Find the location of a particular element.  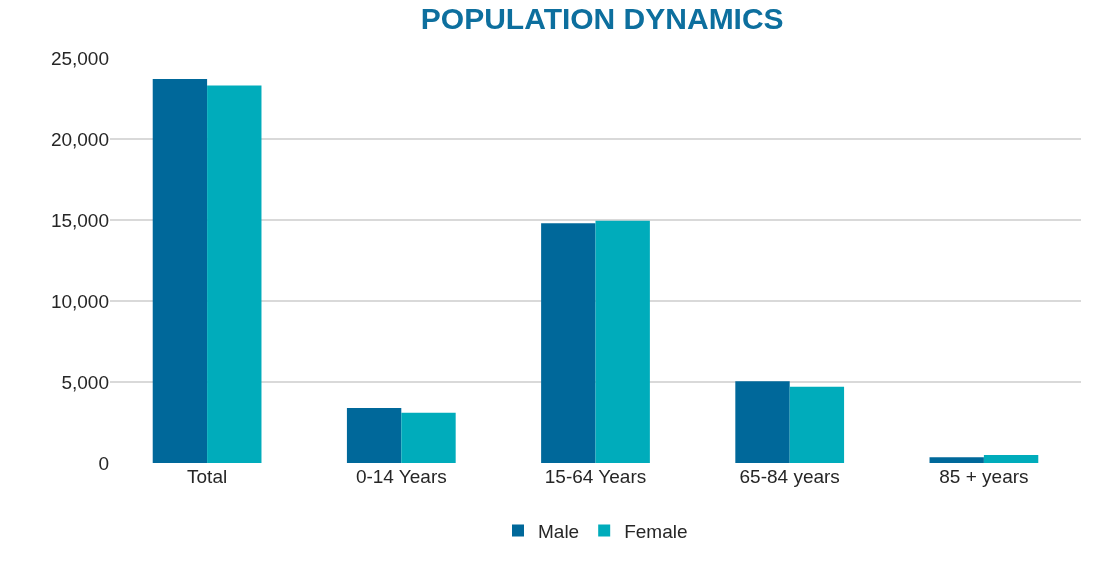

chart-title: POPULATION DYNAMICS is located at coordinates (602, 19).